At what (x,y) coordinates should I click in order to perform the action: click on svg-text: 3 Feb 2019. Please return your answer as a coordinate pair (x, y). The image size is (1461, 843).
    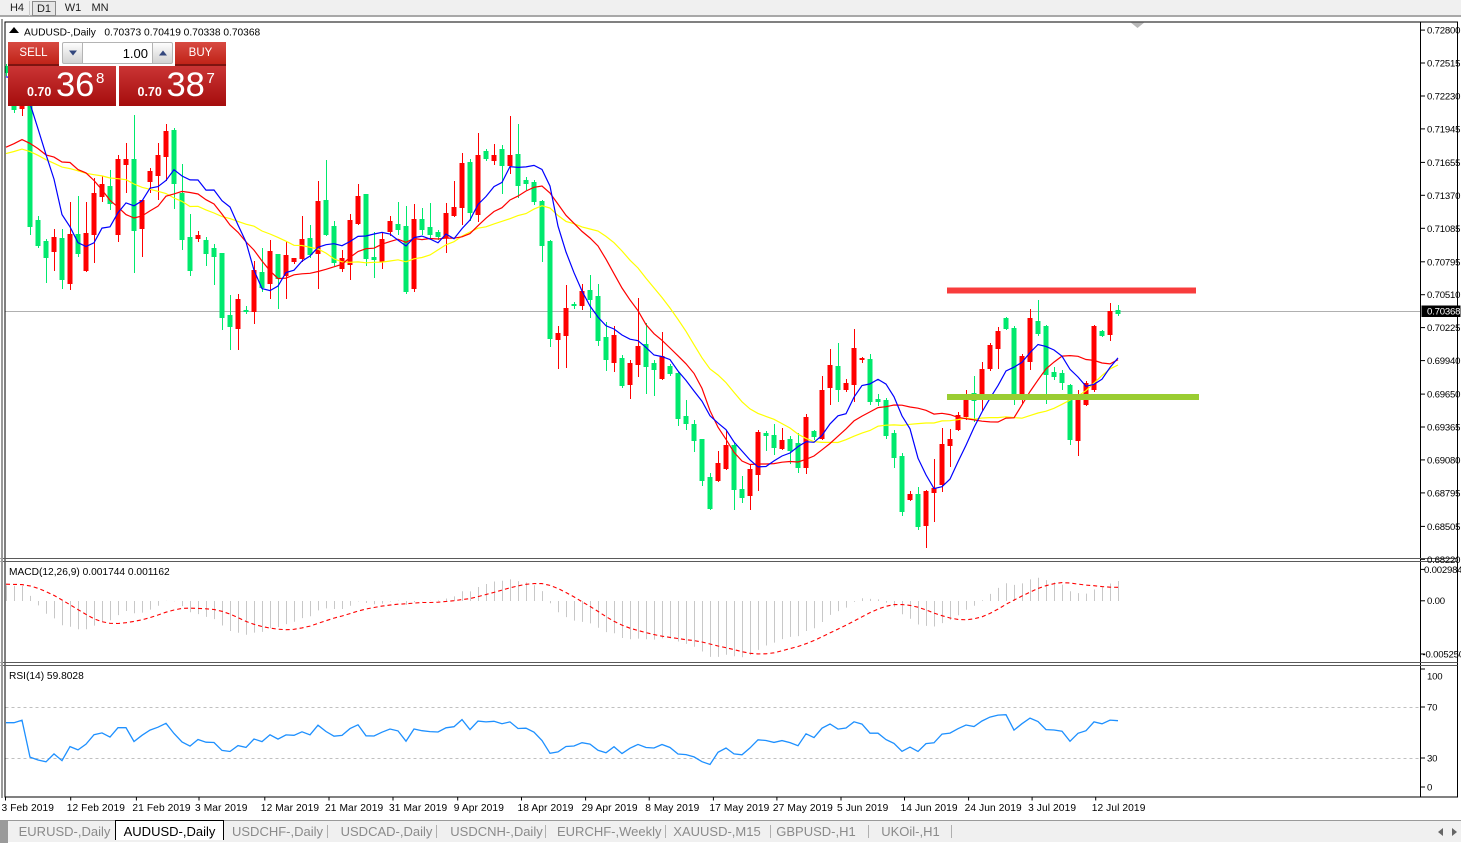
    Looking at the image, I should click on (28, 808).